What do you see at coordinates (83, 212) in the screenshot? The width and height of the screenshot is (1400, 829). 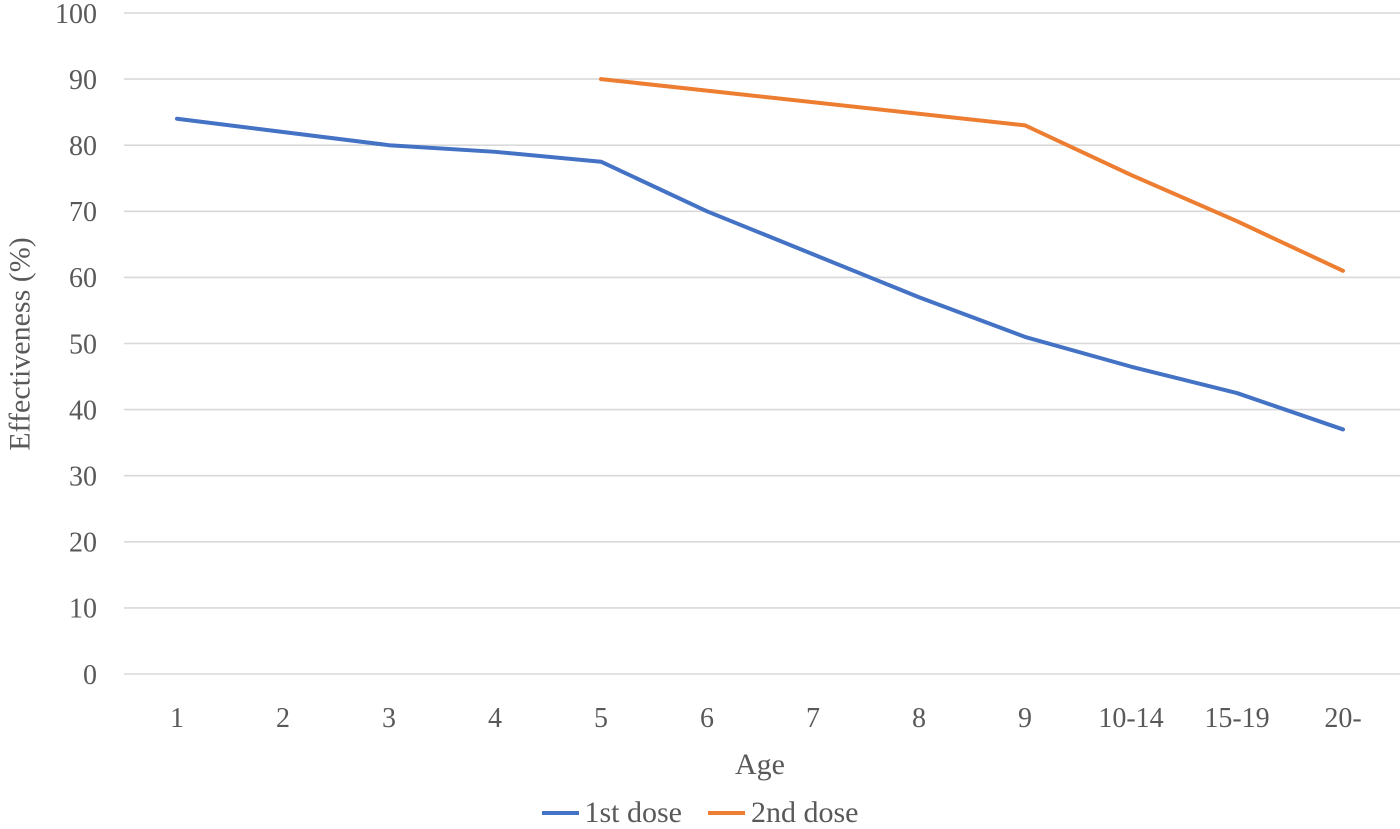 I see `y-tick-label: 70` at bounding box center [83, 212].